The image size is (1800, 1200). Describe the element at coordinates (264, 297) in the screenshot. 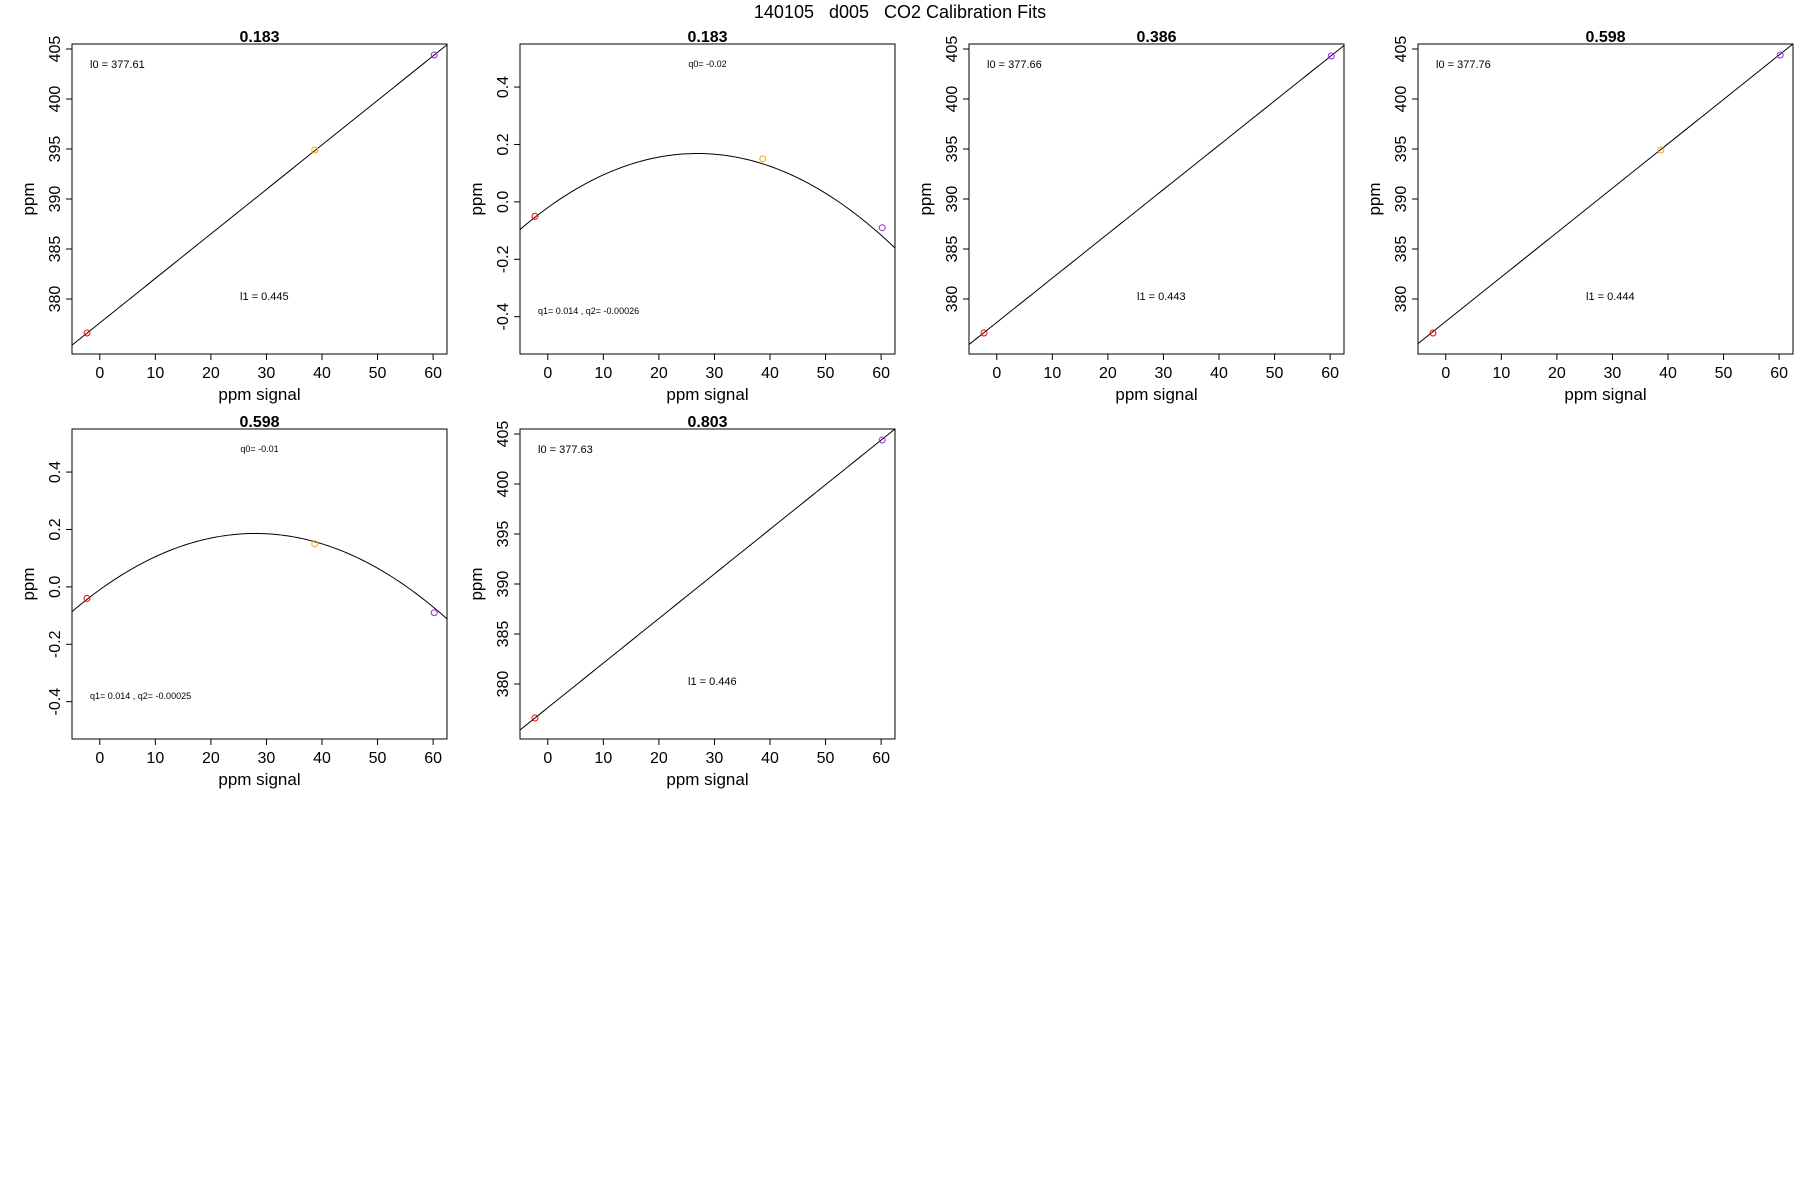

I see `annotation-l1: l1 = 0.445` at that location.